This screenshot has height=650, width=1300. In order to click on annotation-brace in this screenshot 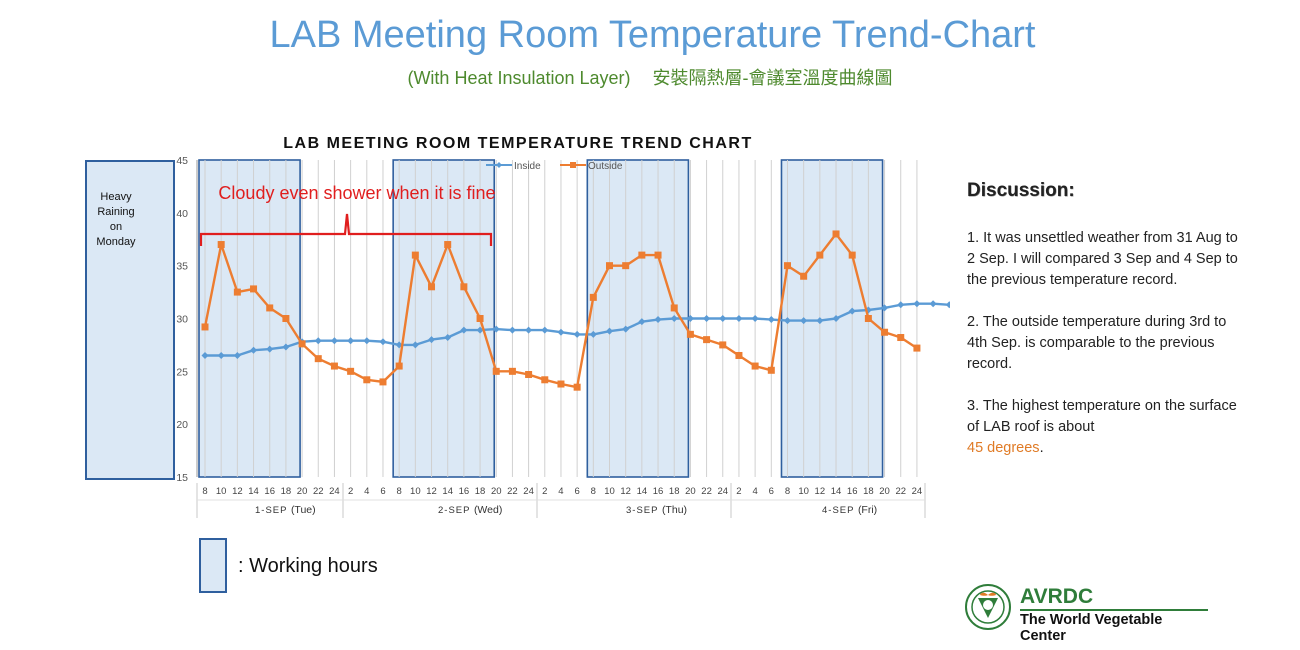, I will do `click(346, 229)`.